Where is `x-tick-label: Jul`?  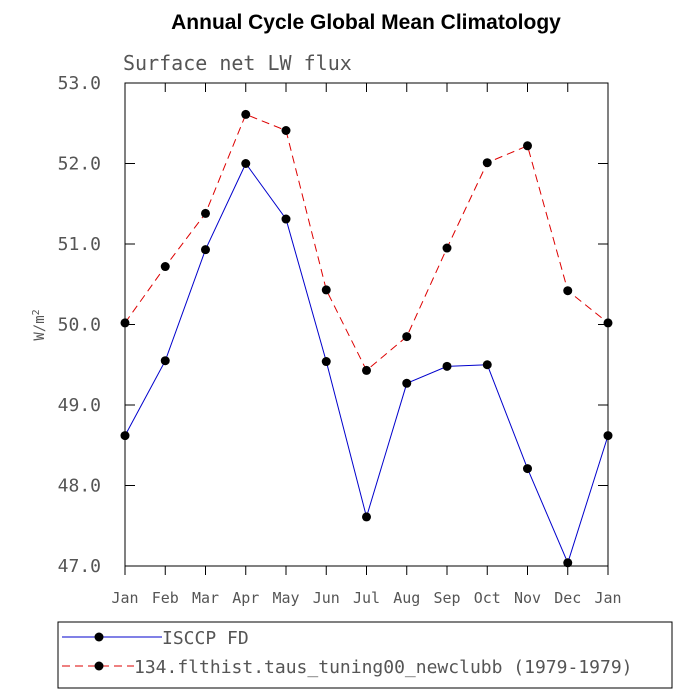
x-tick-label: Jul is located at coordinates (366, 598).